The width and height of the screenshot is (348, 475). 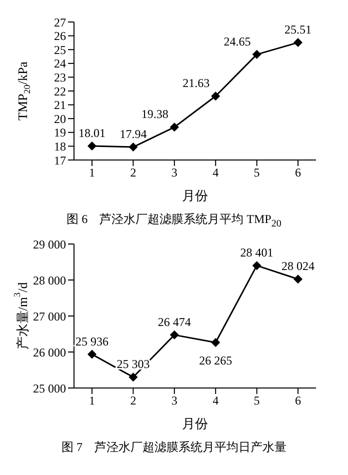 What do you see at coordinates (257, 253) in the screenshot?
I see `data-label: 28 401` at bounding box center [257, 253].